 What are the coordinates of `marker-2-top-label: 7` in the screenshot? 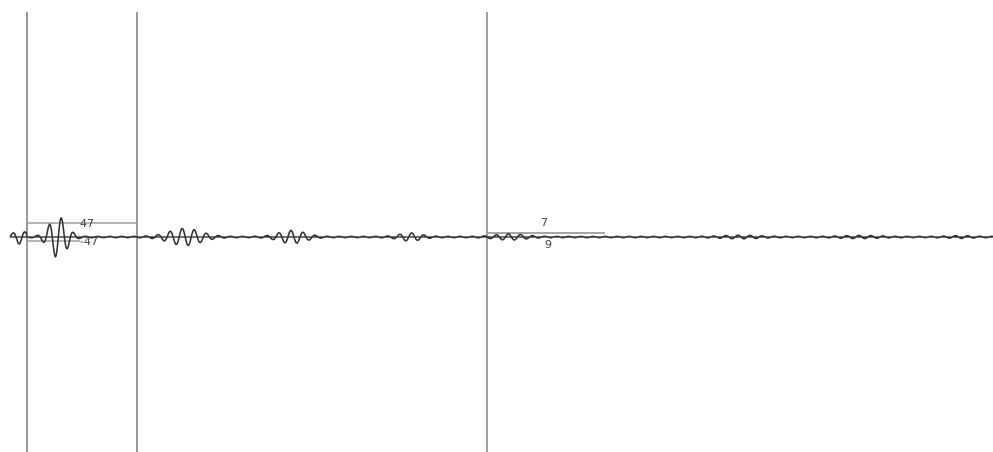 It's located at (544, 222).